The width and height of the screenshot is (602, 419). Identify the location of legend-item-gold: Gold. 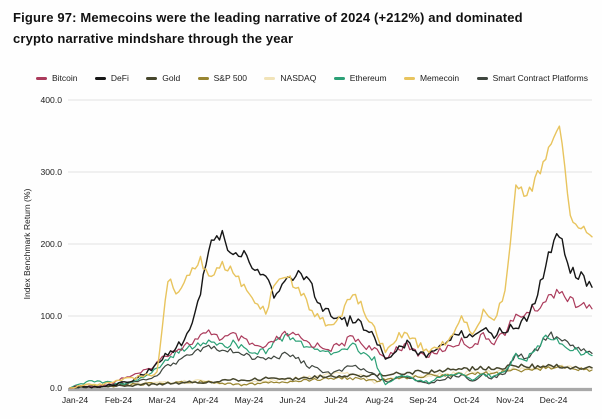
(163, 78).